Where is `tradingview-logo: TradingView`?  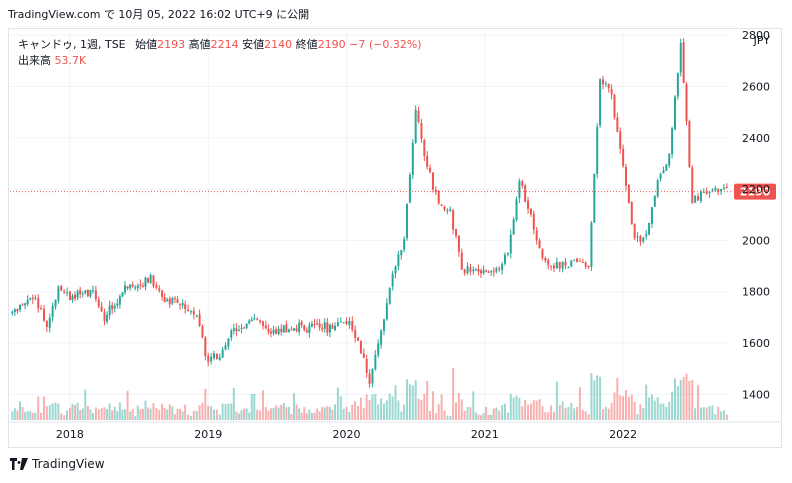 tradingview-logo: TradingView is located at coordinates (57, 464).